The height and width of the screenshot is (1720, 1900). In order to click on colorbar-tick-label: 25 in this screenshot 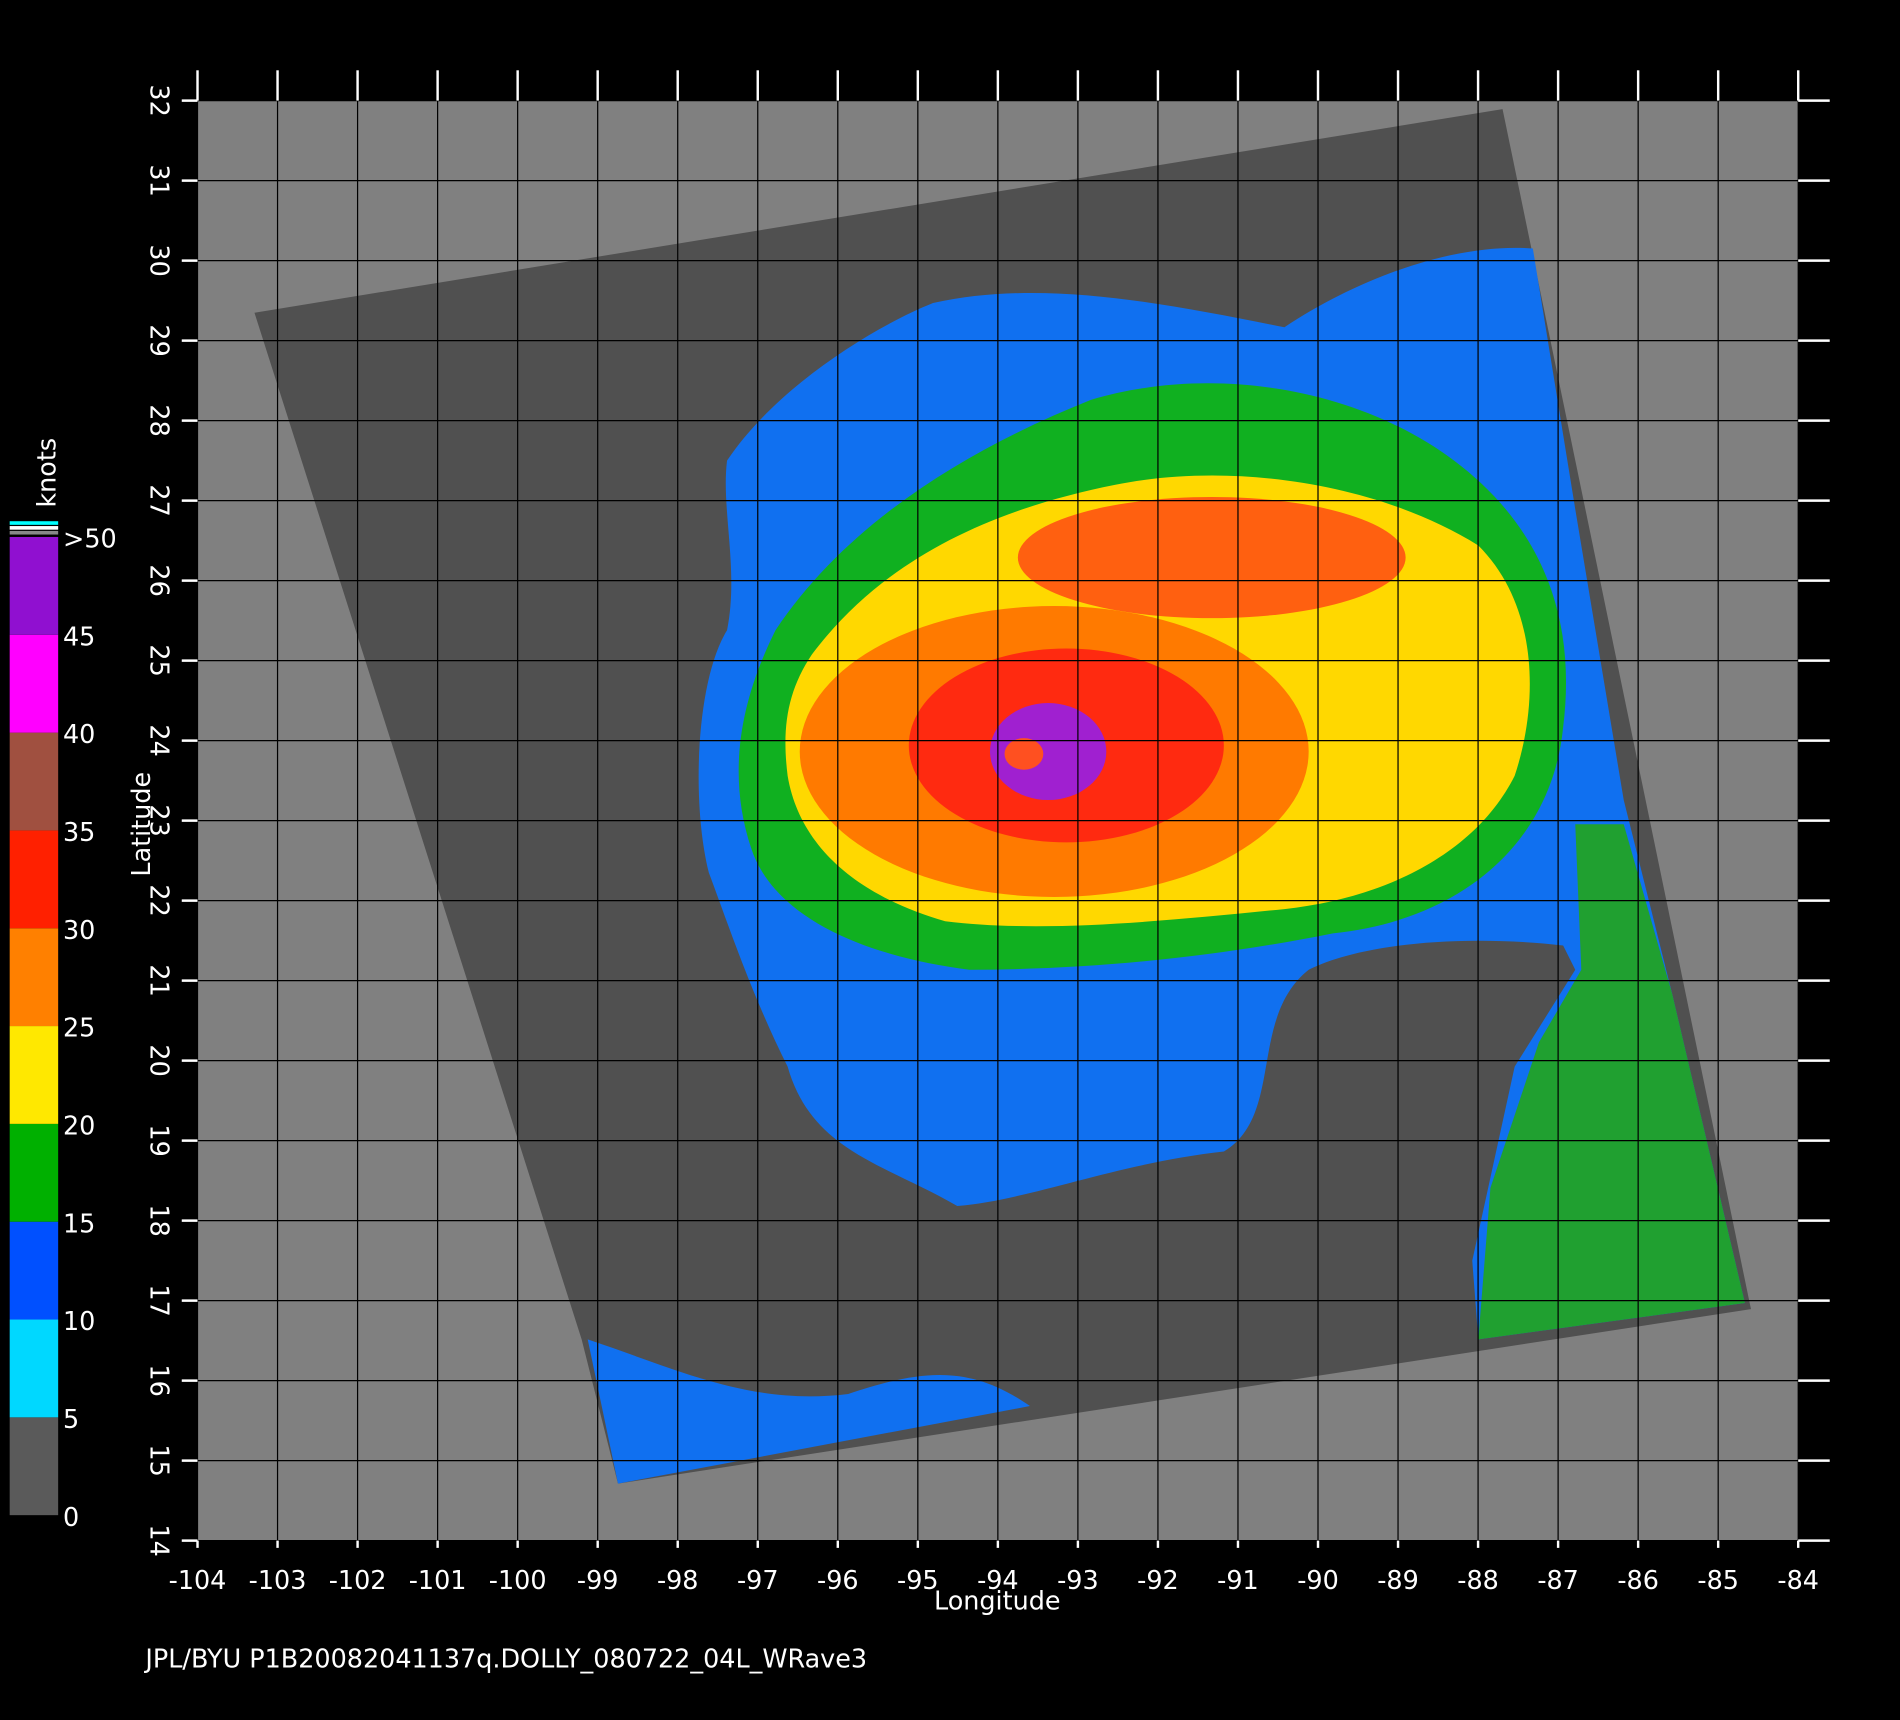, I will do `click(79, 1029)`.